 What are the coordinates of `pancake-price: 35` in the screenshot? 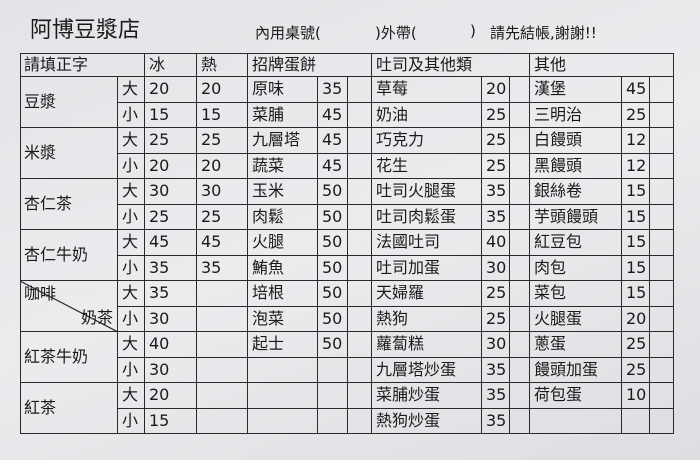 It's located at (333, 90).